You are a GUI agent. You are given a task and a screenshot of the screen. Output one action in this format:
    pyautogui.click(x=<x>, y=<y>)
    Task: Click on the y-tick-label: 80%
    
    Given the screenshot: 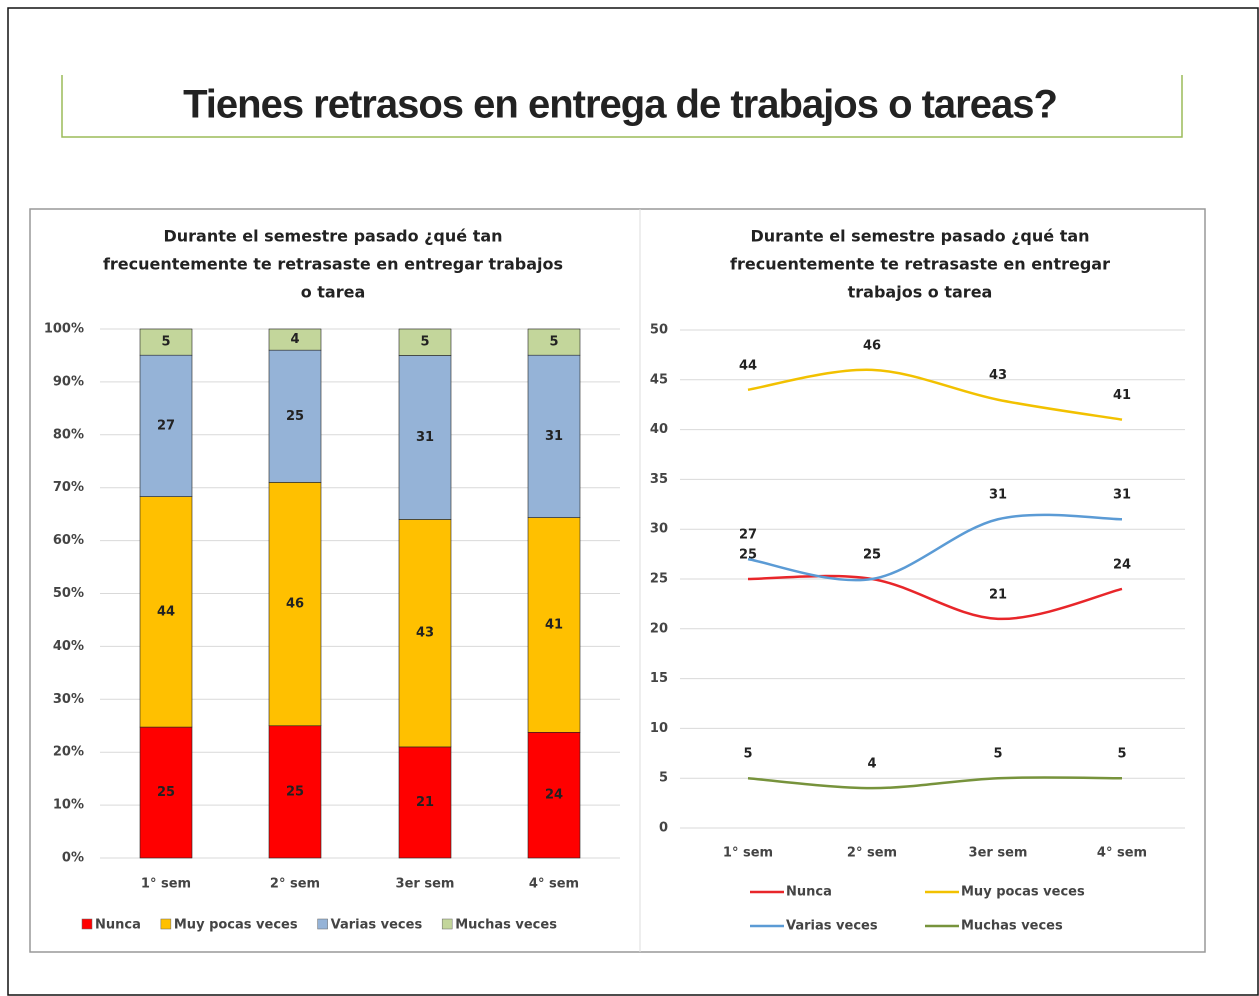 What is the action you would take?
    pyautogui.click(x=68, y=434)
    